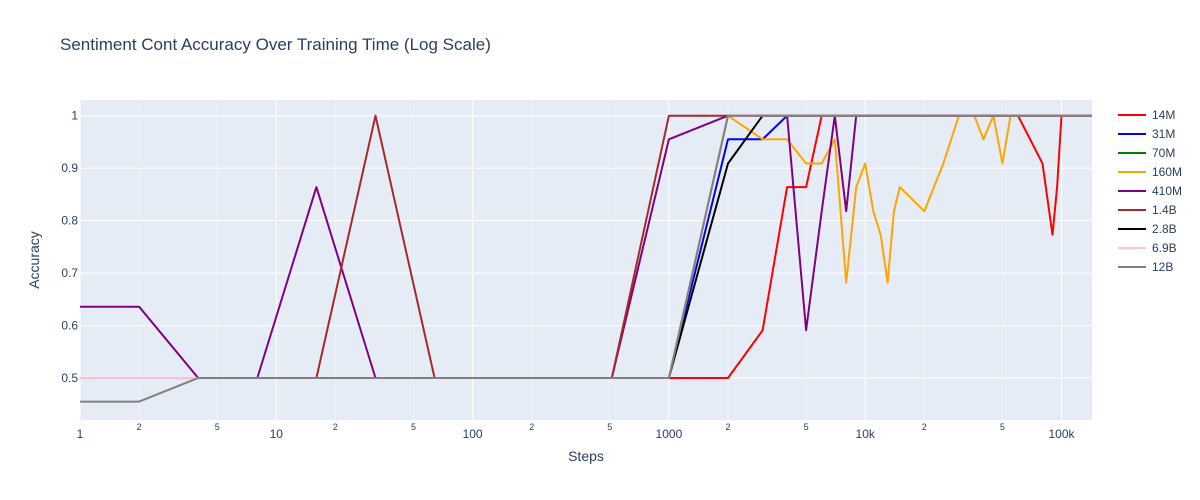  Describe the element at coordinates (34, 260) in the screenshot. I see `y-axis-title: Accuracy` at that location.